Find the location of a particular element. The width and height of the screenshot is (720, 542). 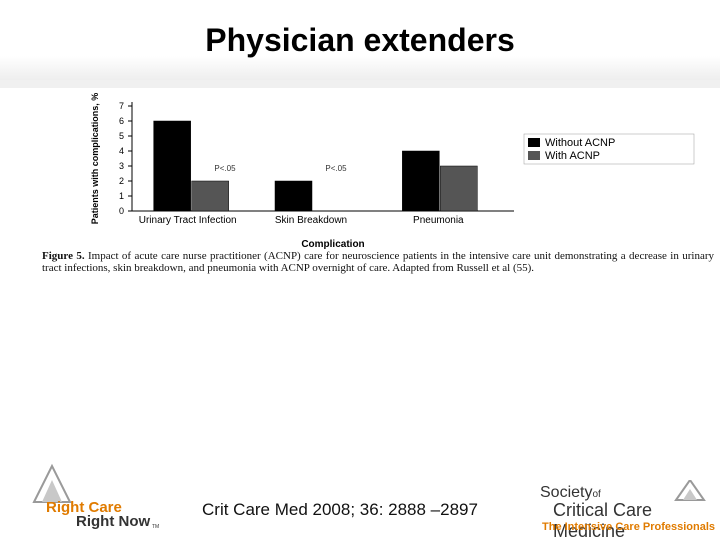

caption-label: Figure 5. is located at coordinates (63, 256).